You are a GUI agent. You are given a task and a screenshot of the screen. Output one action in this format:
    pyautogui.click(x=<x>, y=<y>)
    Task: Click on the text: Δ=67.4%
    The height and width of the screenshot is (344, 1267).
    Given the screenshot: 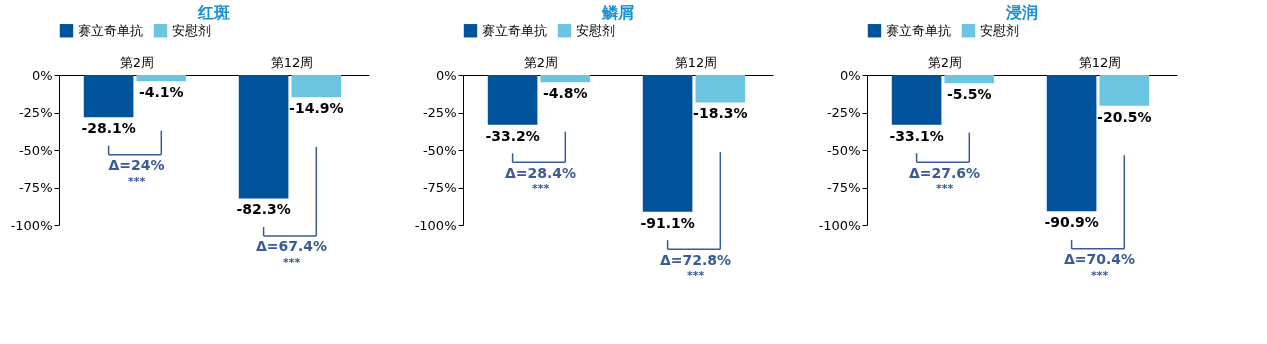 What is the action you would take?
    pyautogui.click(x=291, y=246)
    